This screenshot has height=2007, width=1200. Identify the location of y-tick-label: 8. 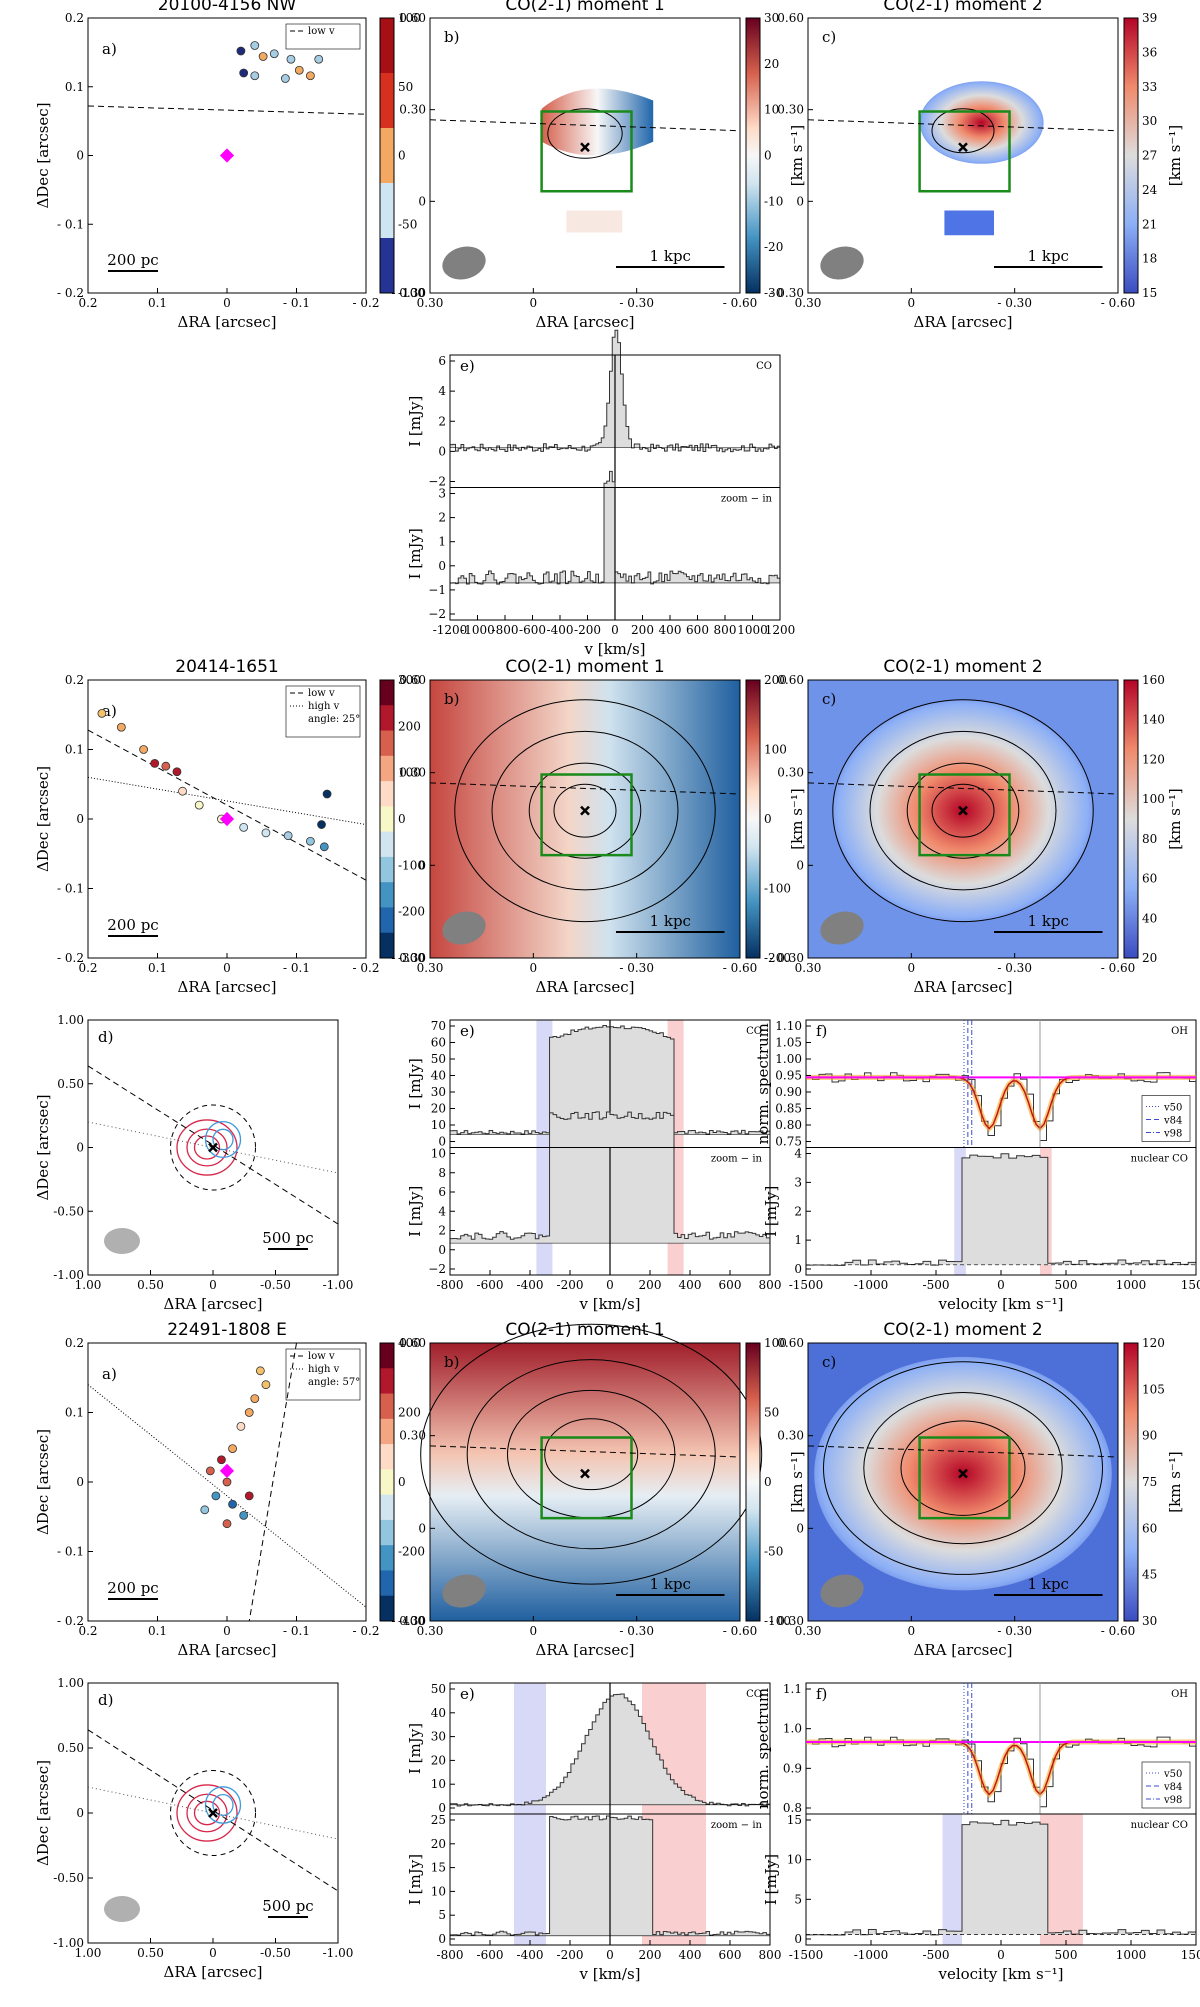
(442, 1173).